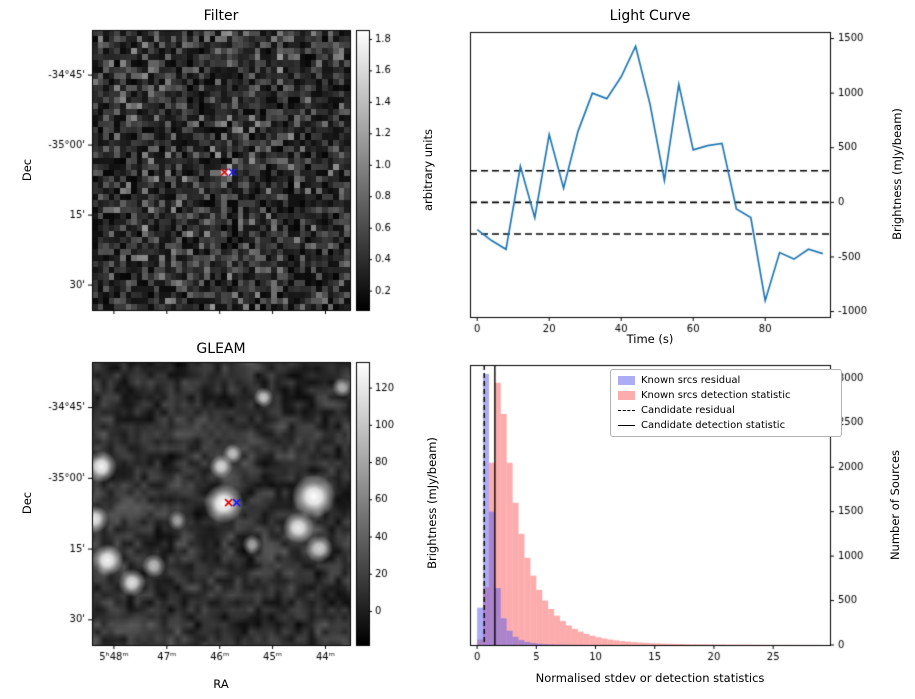  I want to click on filter-cbar-label: arbitrary units, so click(428, 170).